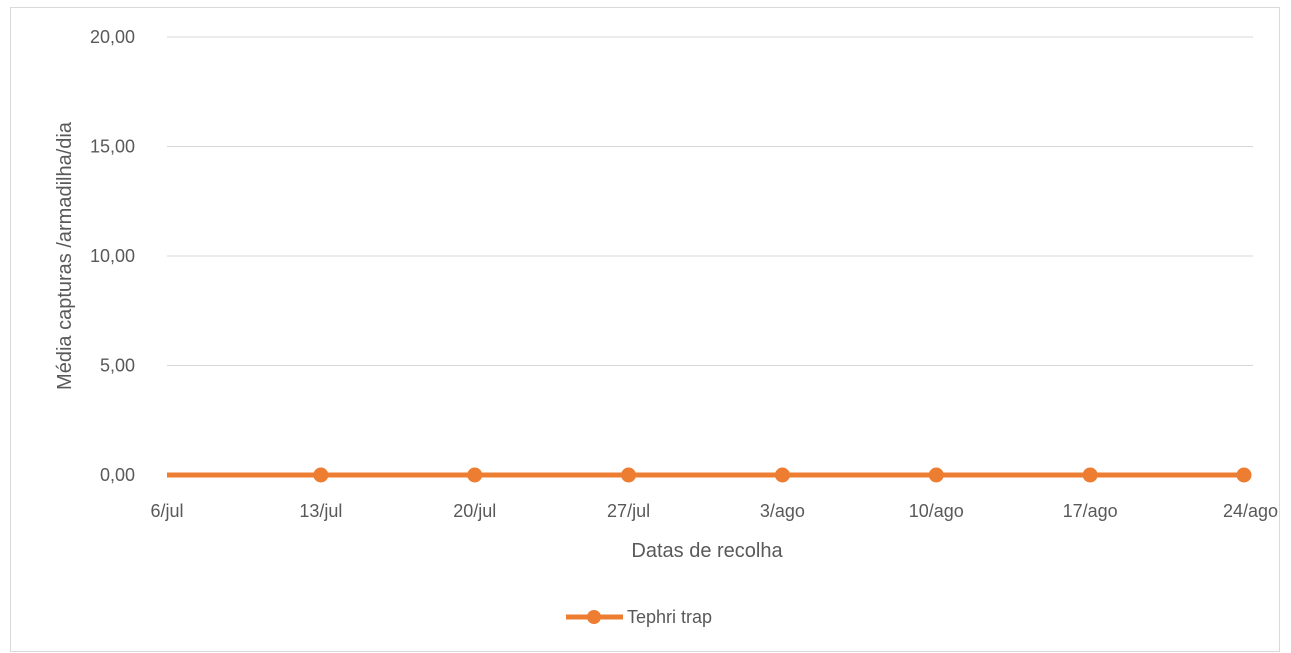 This screenshot has height=653, width=1291. What do you see at coordinates (320, 511) in the screenshot?
I see `x-tick-label: 13/jul` at bounding box center [320, 511].